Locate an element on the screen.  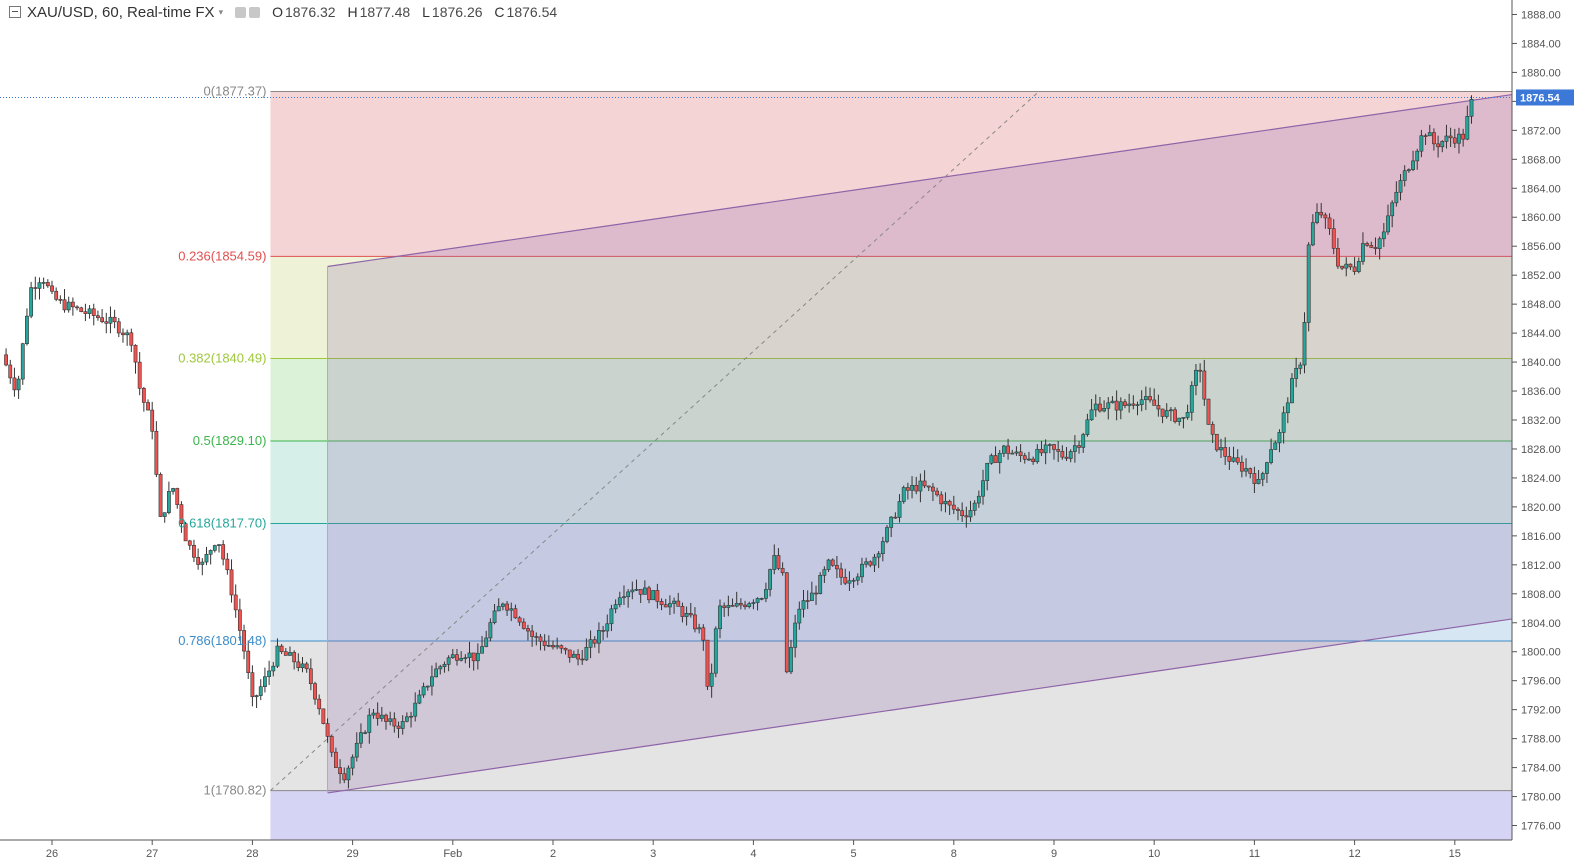
chevron-down-icon: ▾ is located at coordinates (221, 11).